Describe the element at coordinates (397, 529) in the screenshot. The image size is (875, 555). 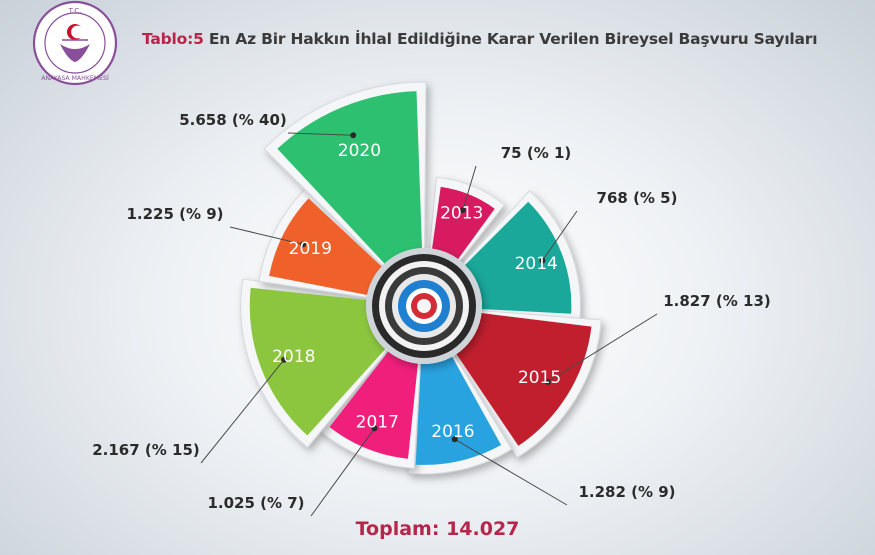
I see `total-label: Toplam:` at that location.